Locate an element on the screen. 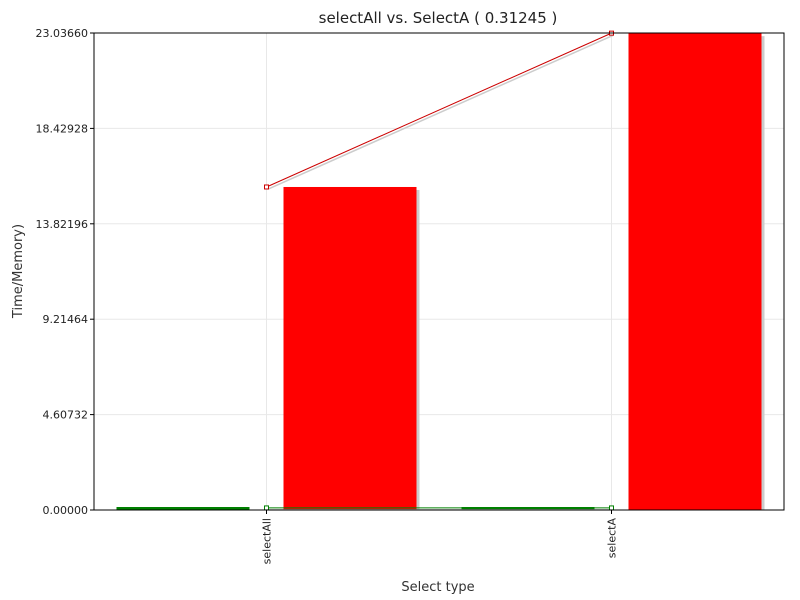  y-axis-label: Time/Memory) is located at coordinates (18, 271).